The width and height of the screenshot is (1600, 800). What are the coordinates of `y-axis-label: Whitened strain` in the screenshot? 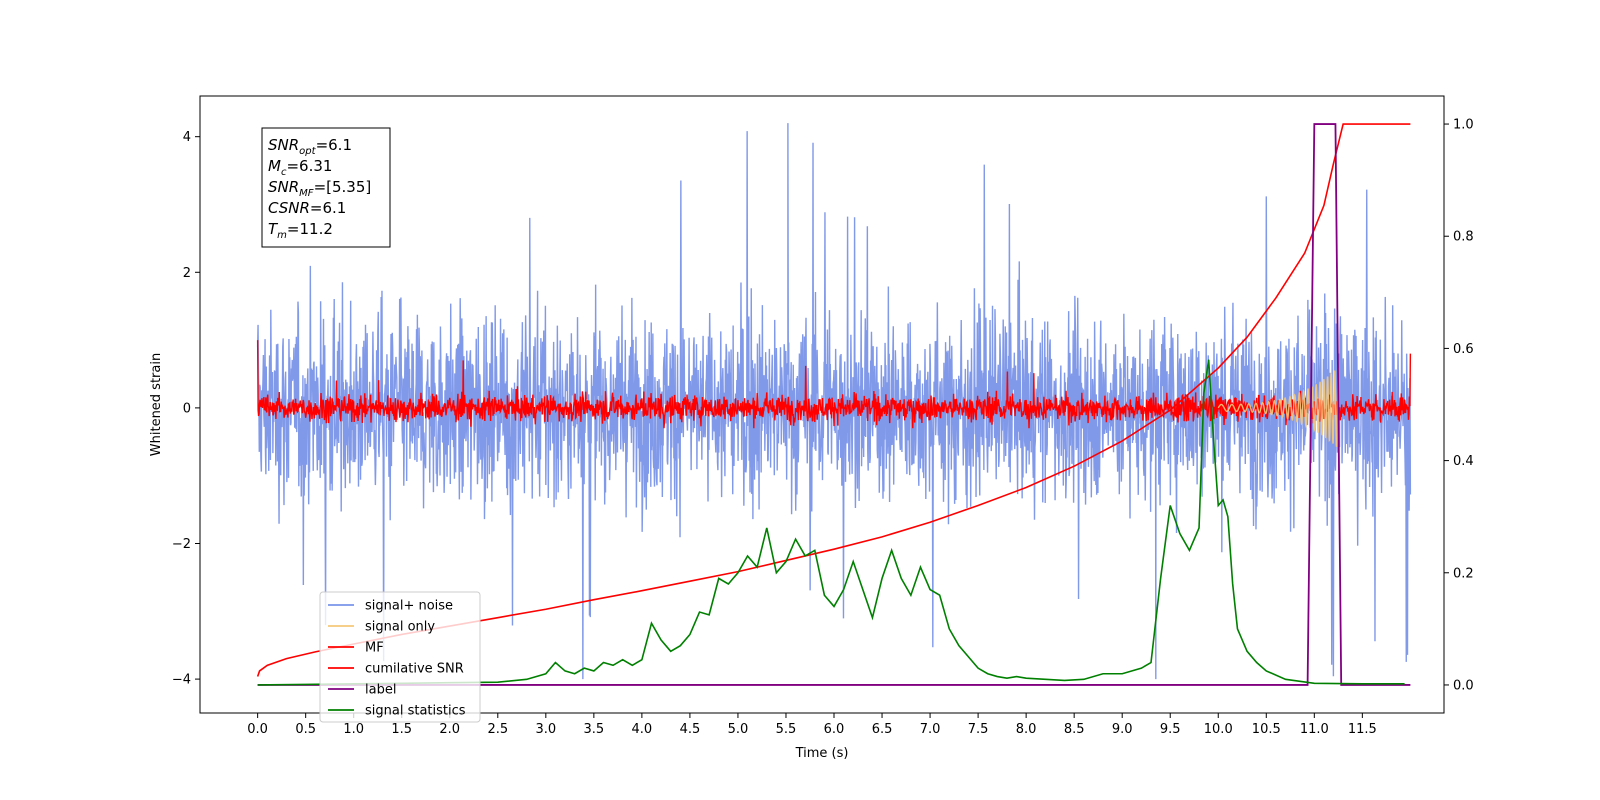 It's located at (156, 404).